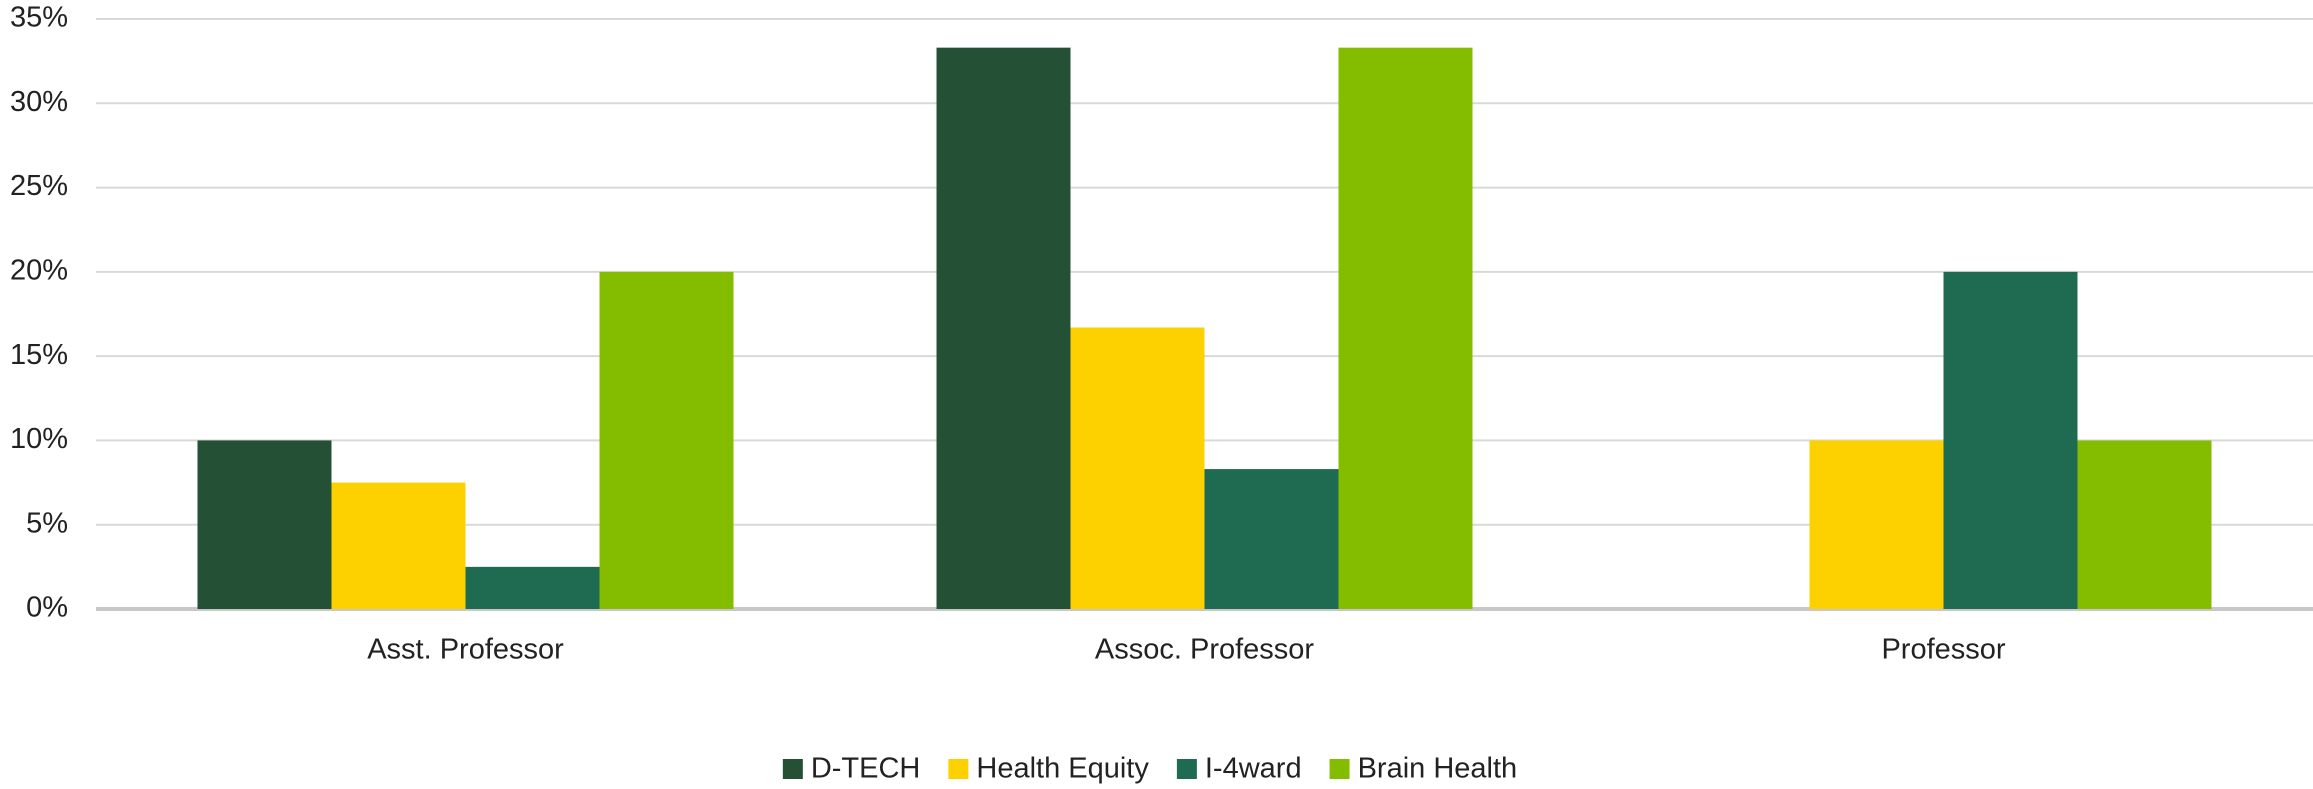  I want to click on y-tick-label: 35%, so click(39, 18).